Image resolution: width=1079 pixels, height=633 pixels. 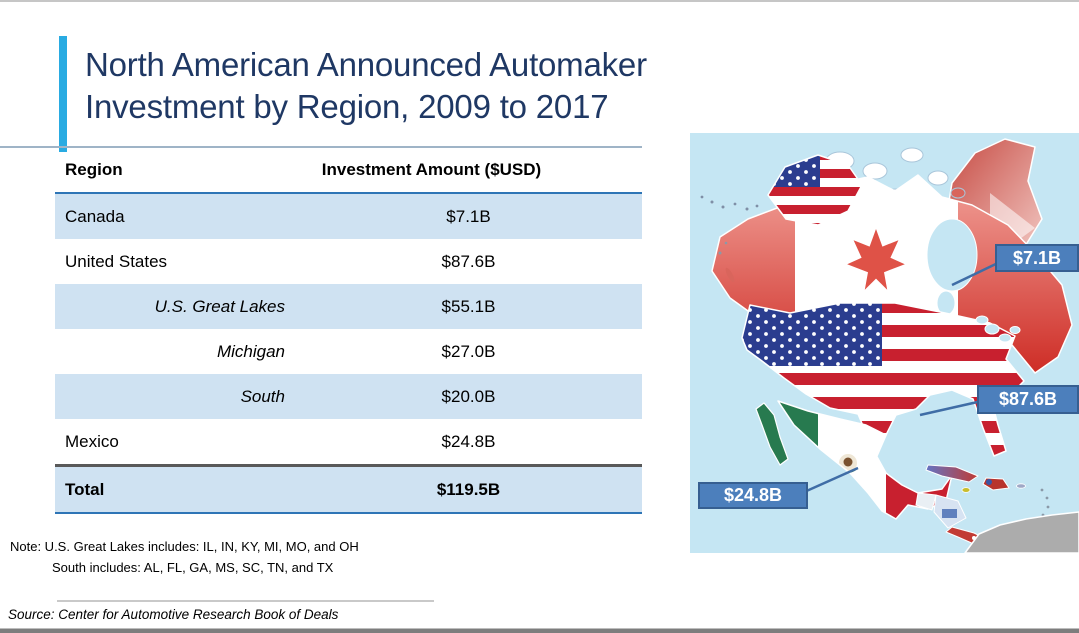 I want to click on callout-connector-lines, so click(x=901, y=377).